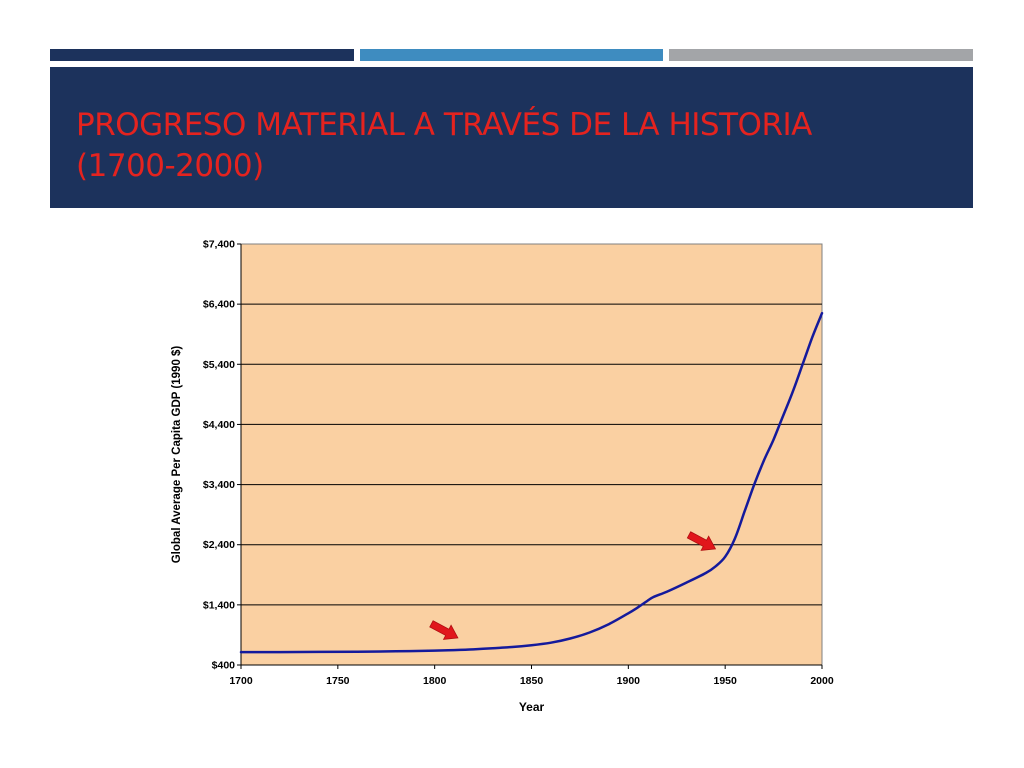  I want to click on y-tick-label: $1,400, so click(219, 605).